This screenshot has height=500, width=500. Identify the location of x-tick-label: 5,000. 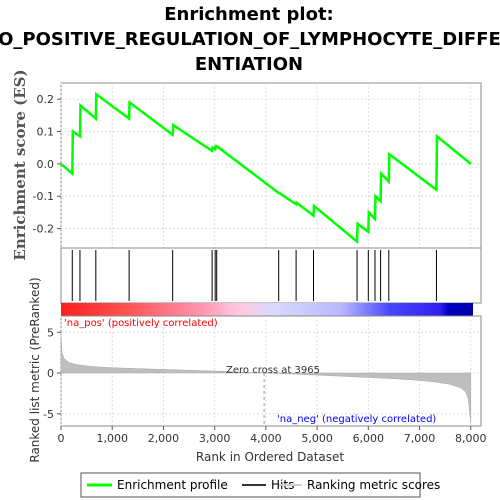
(317, 438).